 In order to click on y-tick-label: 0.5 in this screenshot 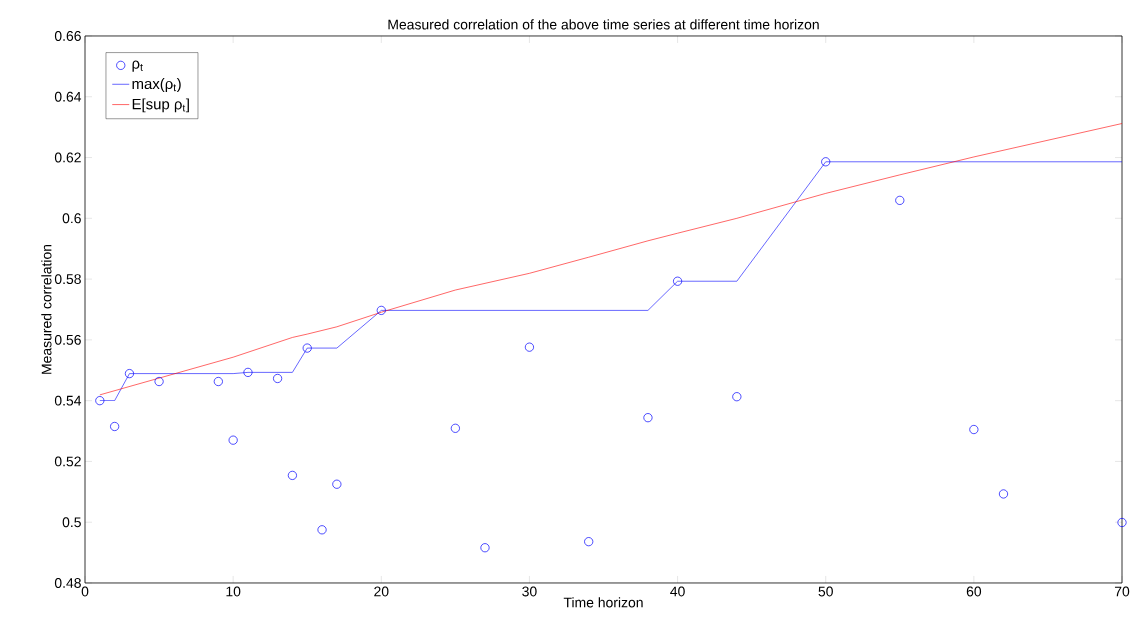, I will do `click(71, 522)`.